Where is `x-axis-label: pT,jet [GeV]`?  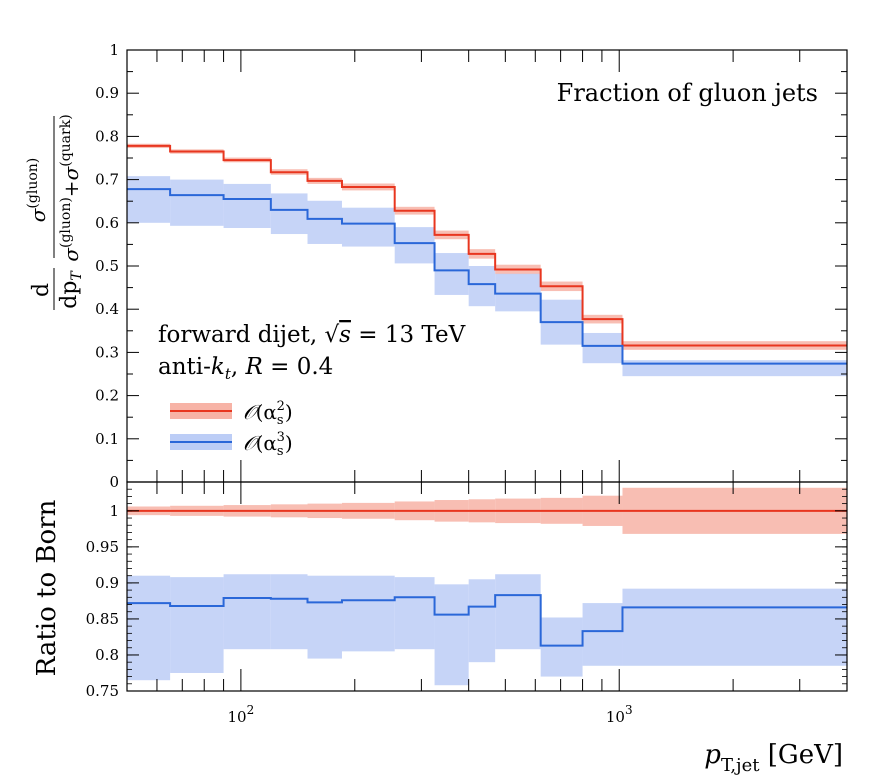 x-axis-label: pT,jet [GeV] is located at coordinates (773, 758).